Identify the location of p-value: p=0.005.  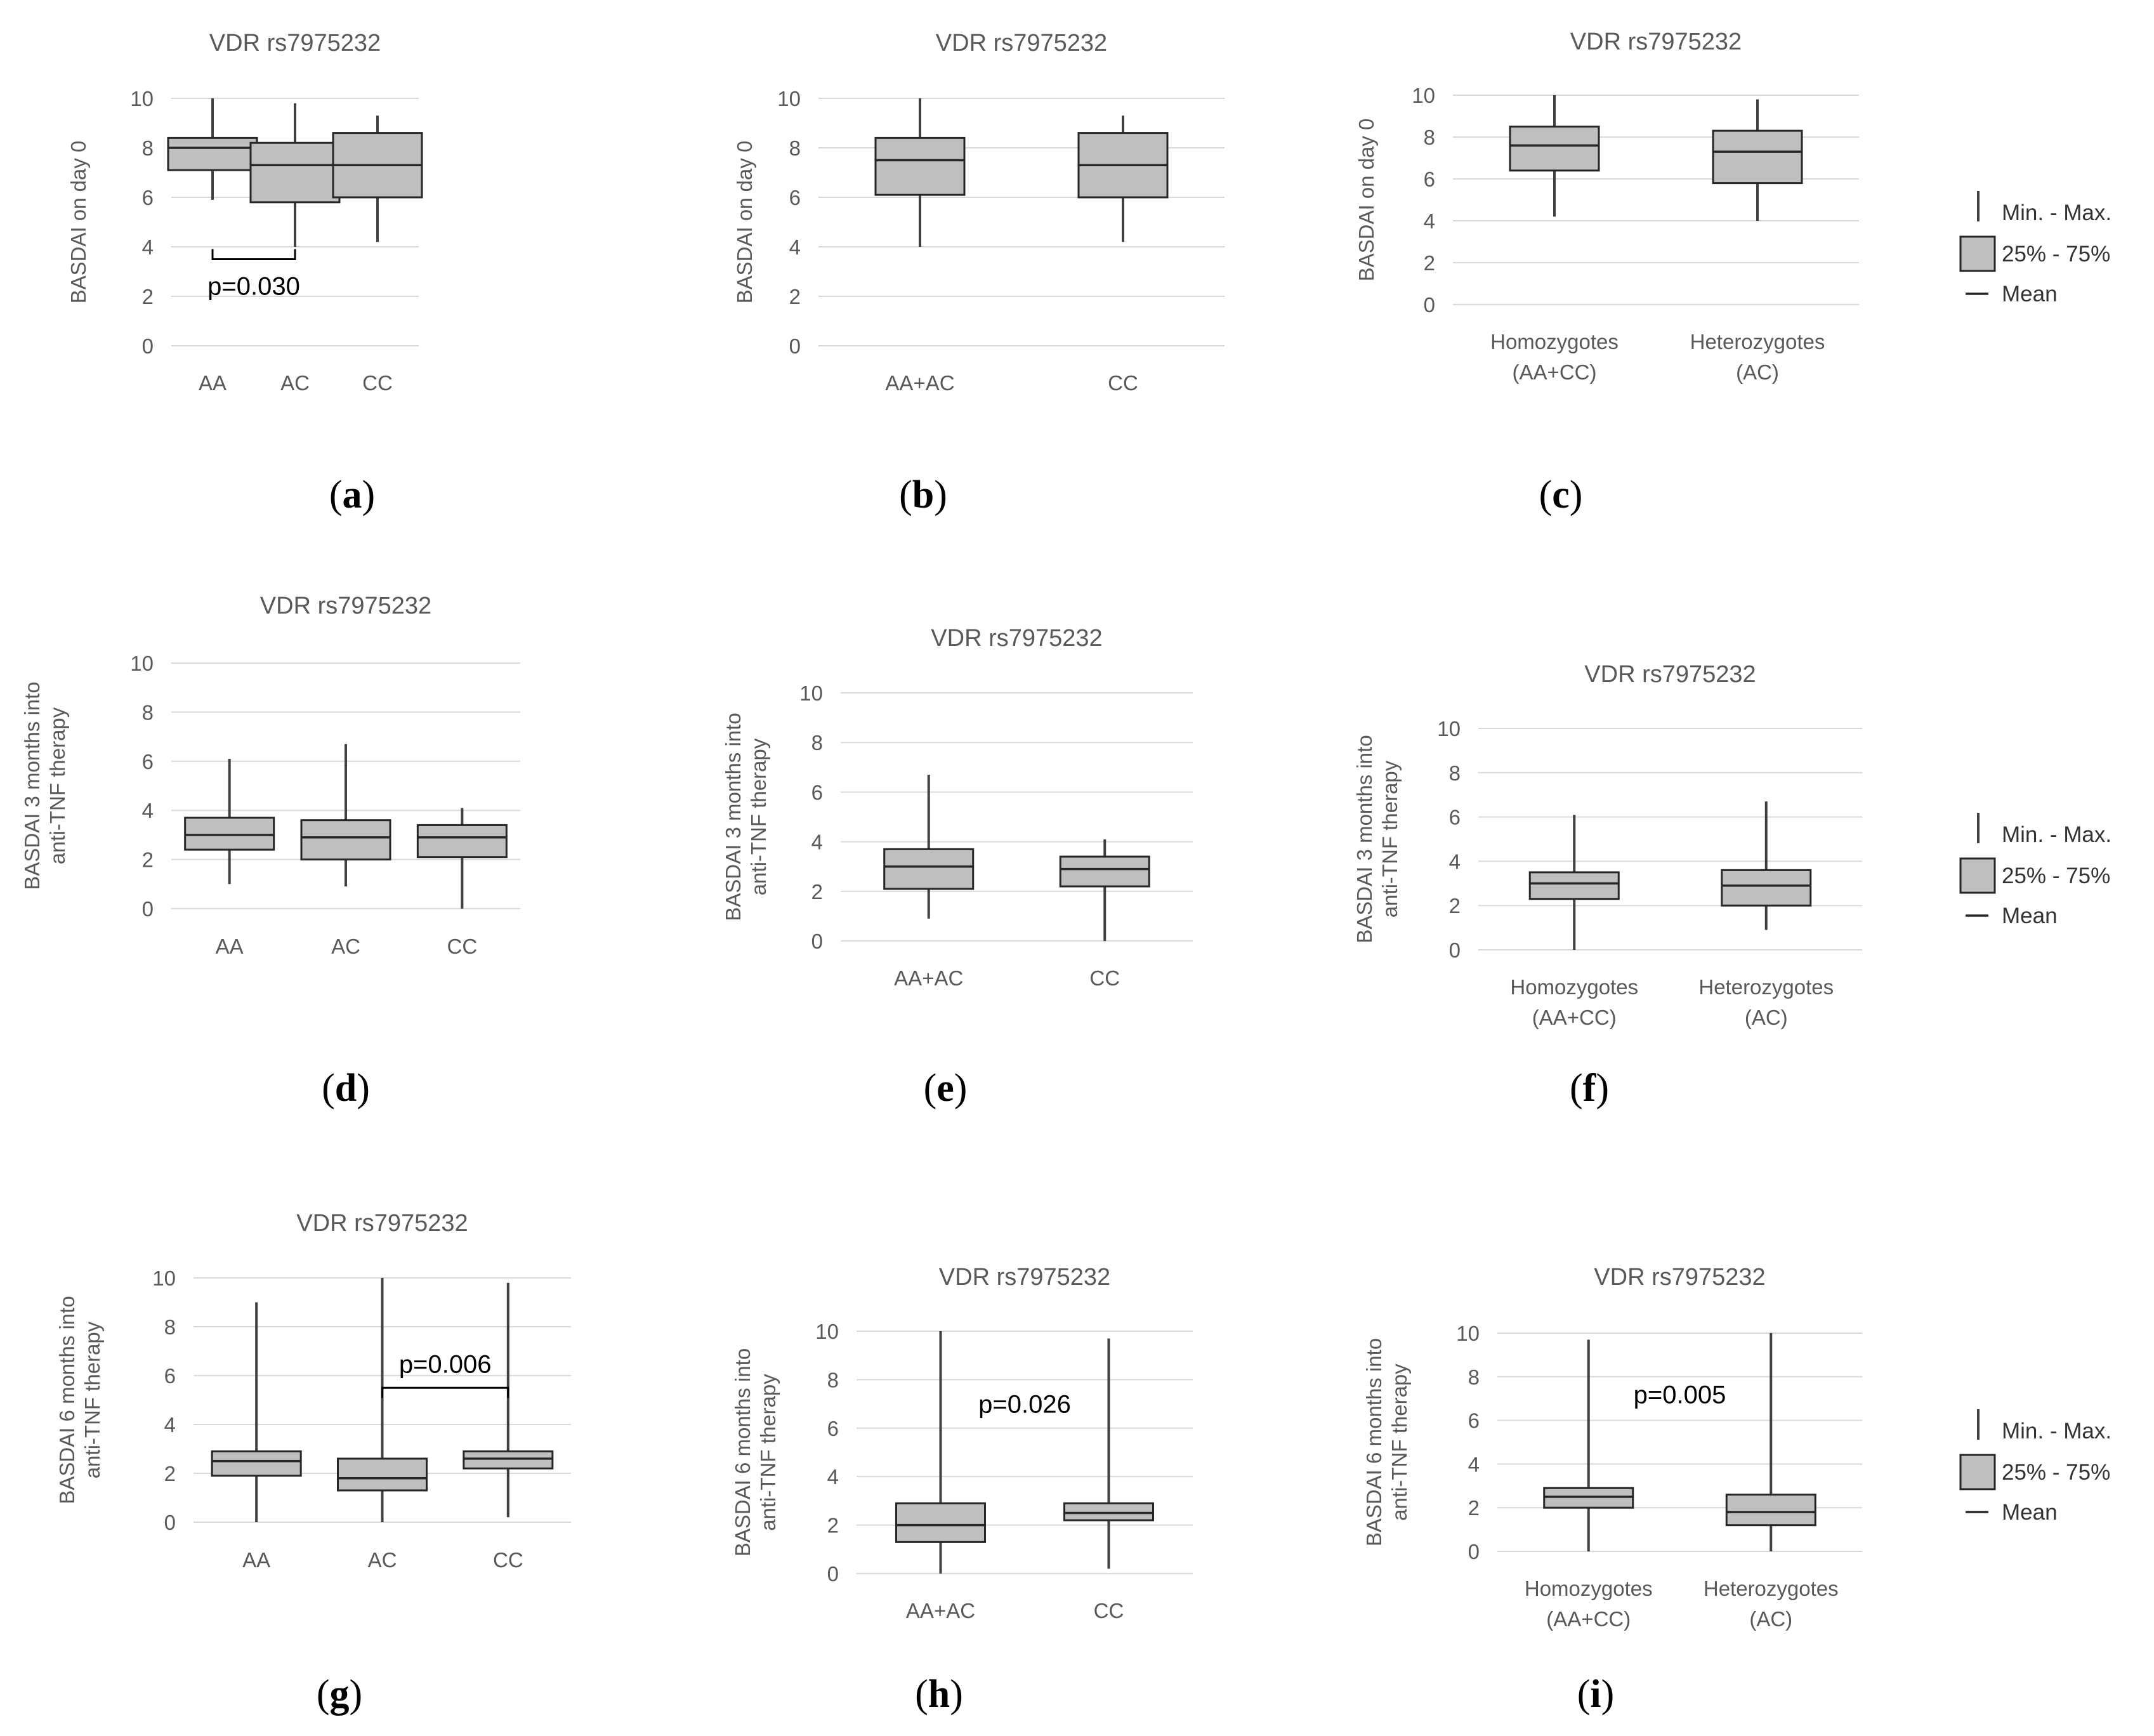
(1680, 1395).